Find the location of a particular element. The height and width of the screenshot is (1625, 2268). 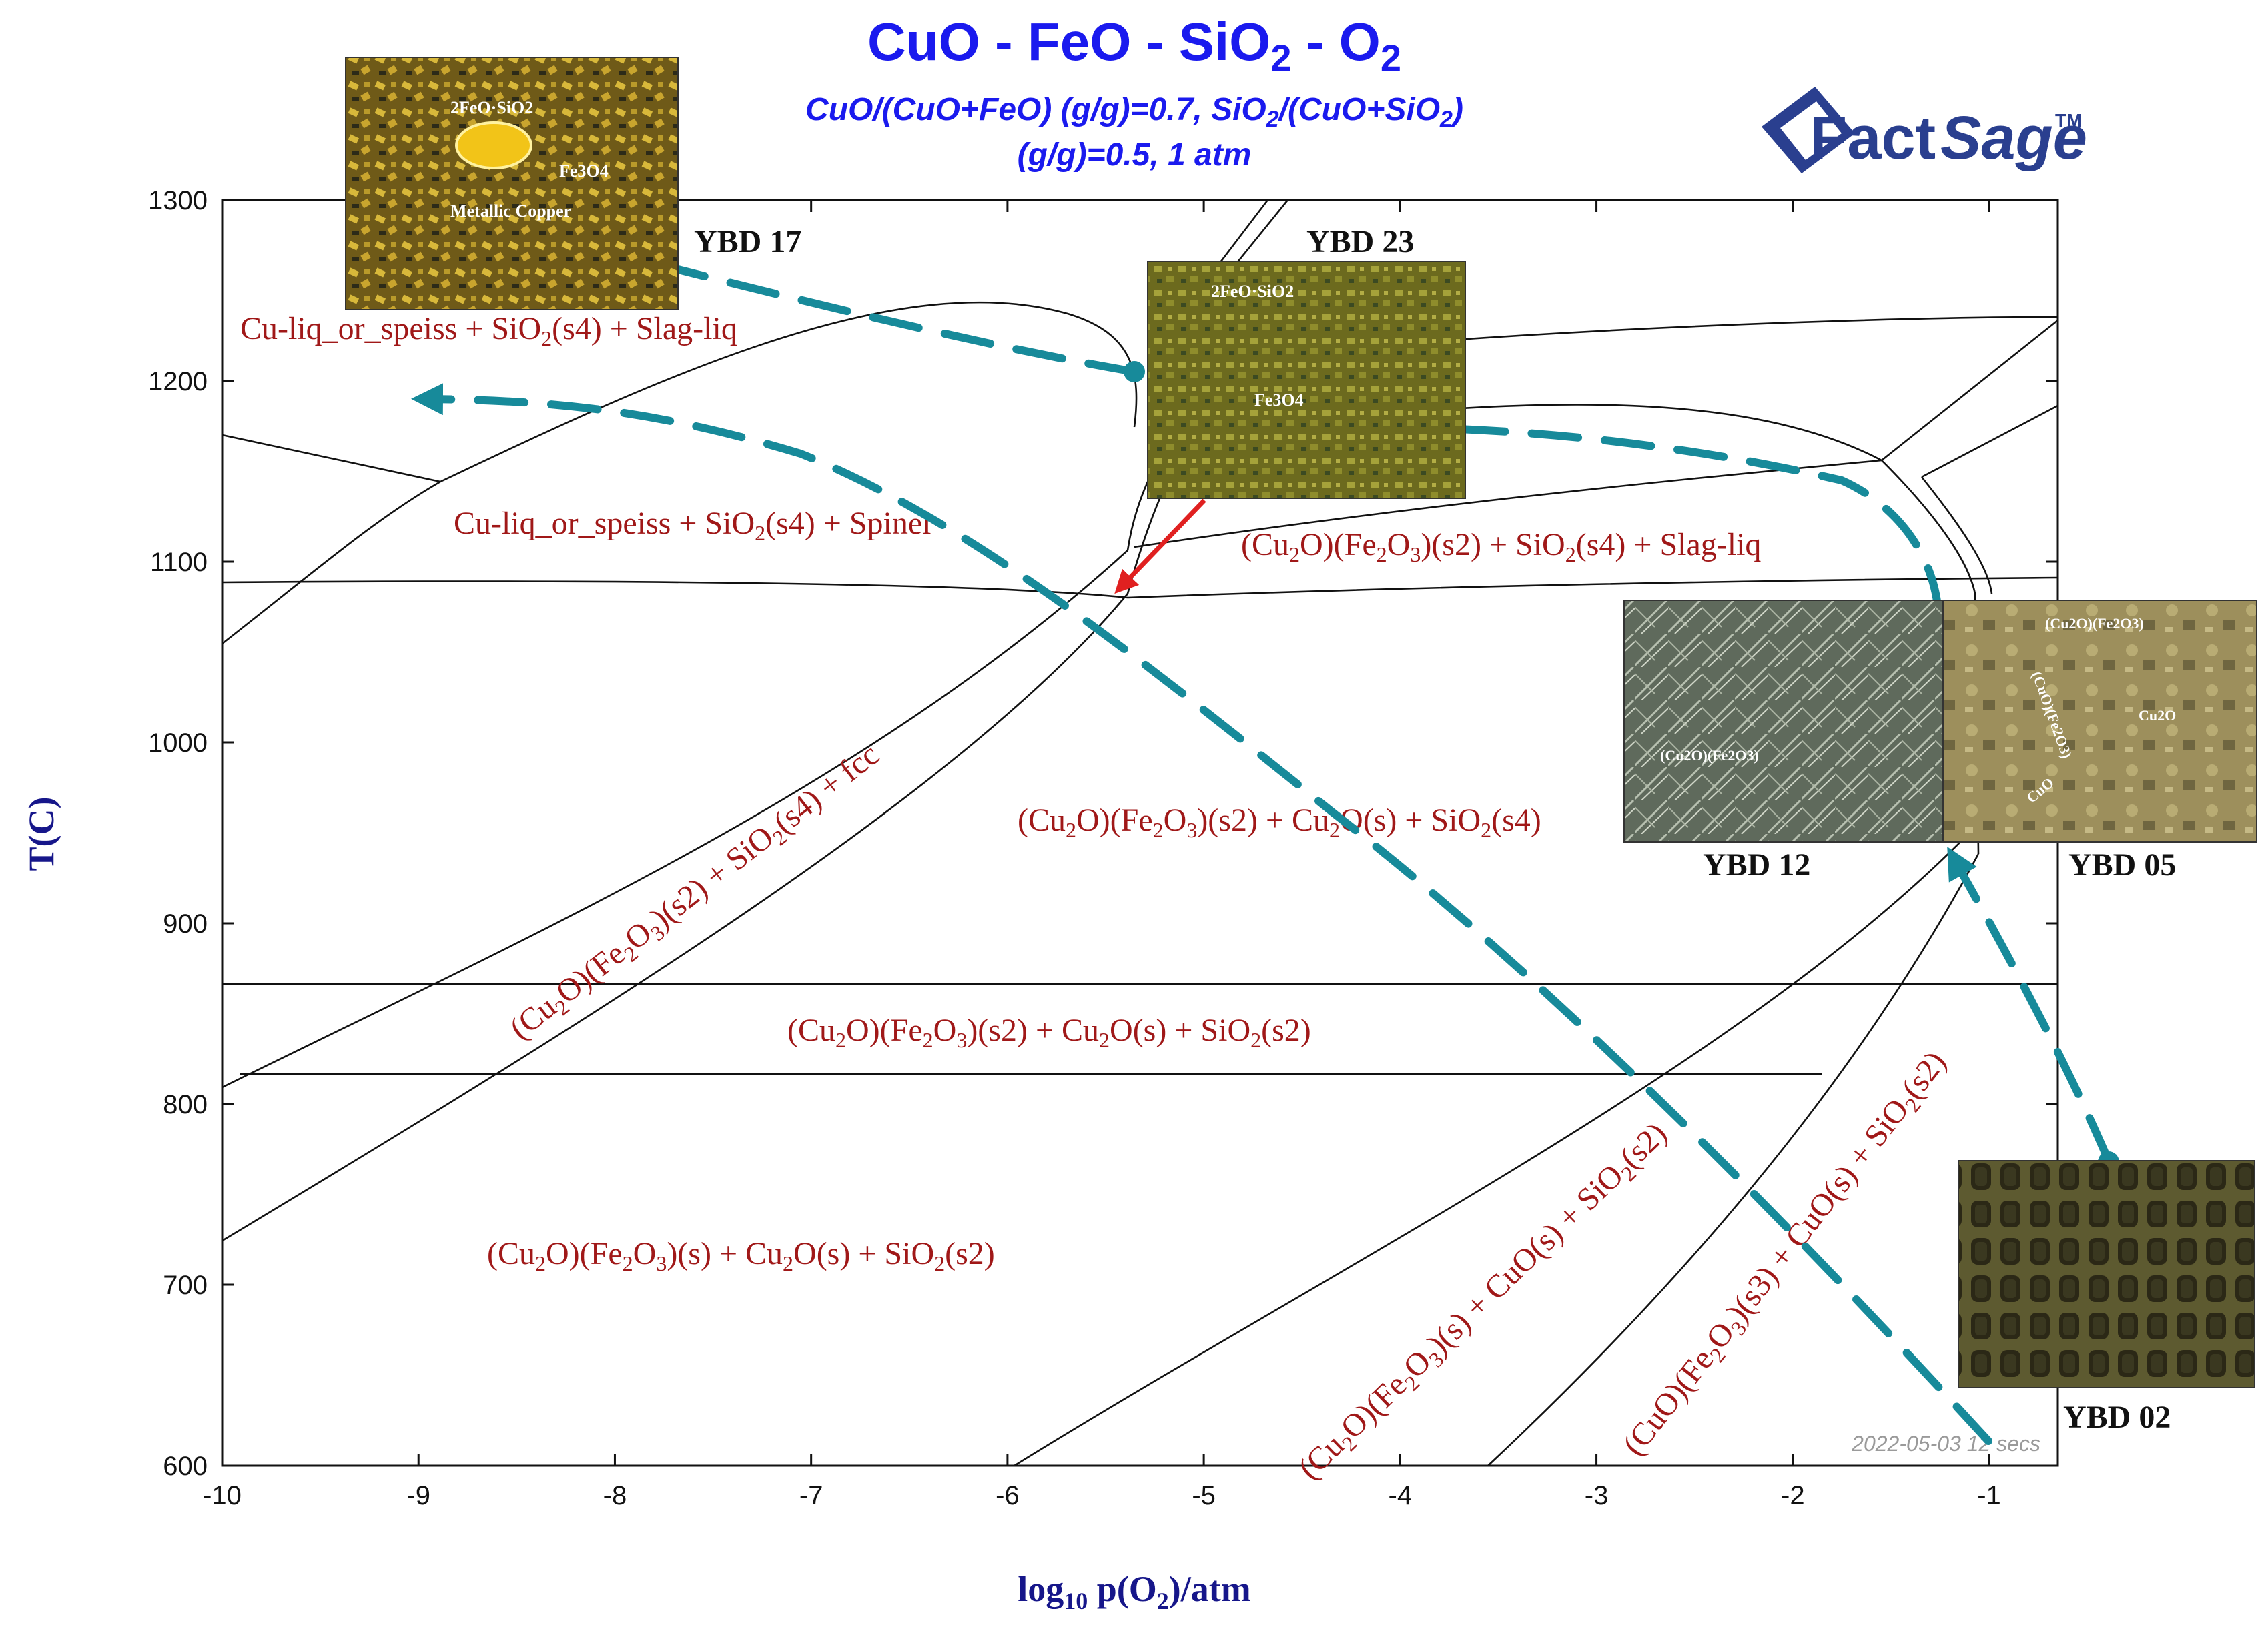

y-tick-label: 900 is located at coordinates (185, 924).